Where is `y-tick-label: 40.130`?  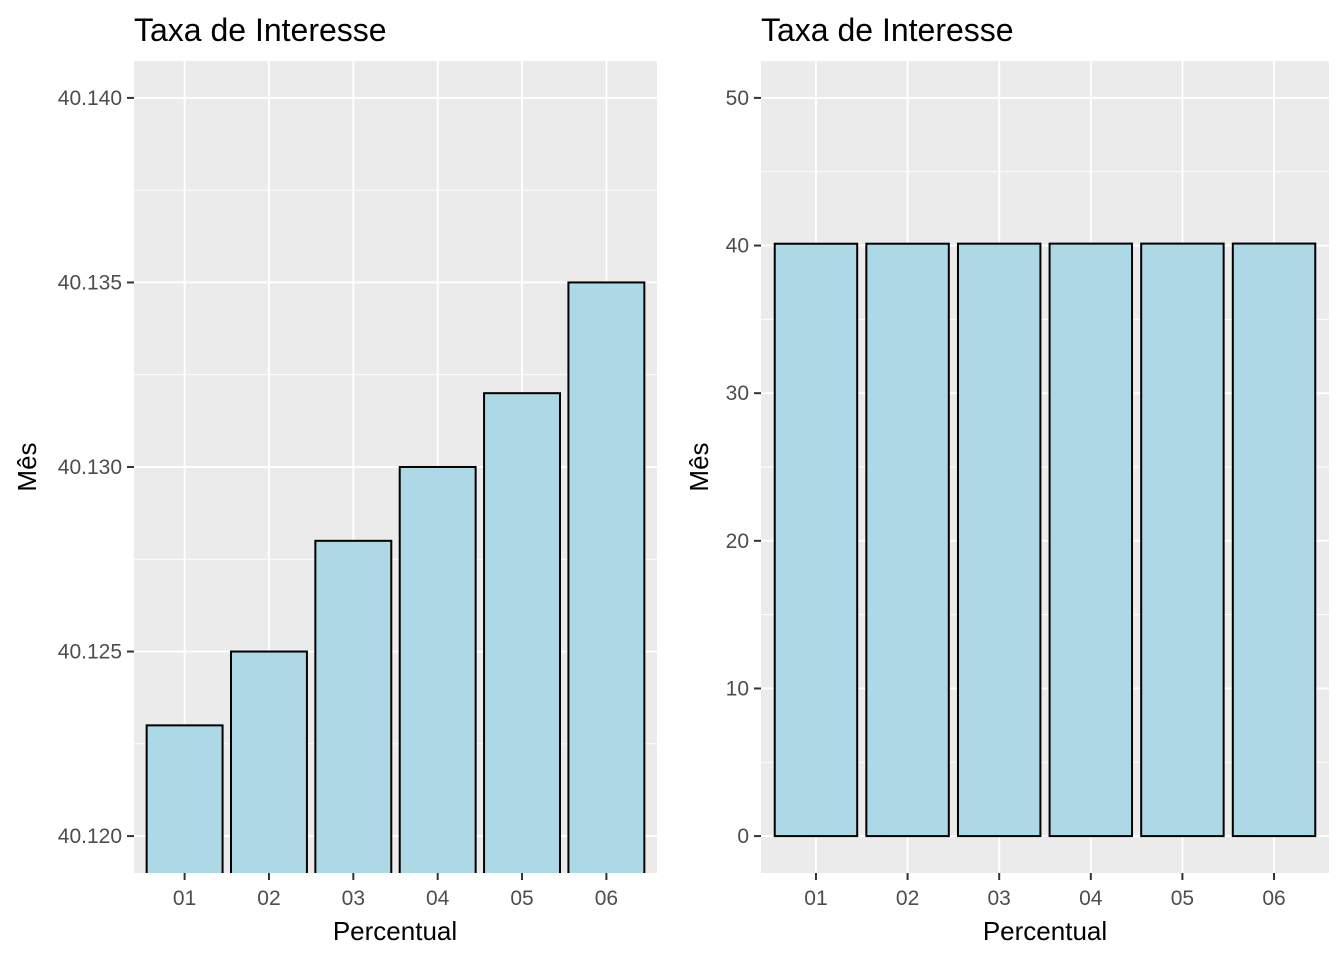
y-tick-label: 40.130 is located at coordinates (90, 467).